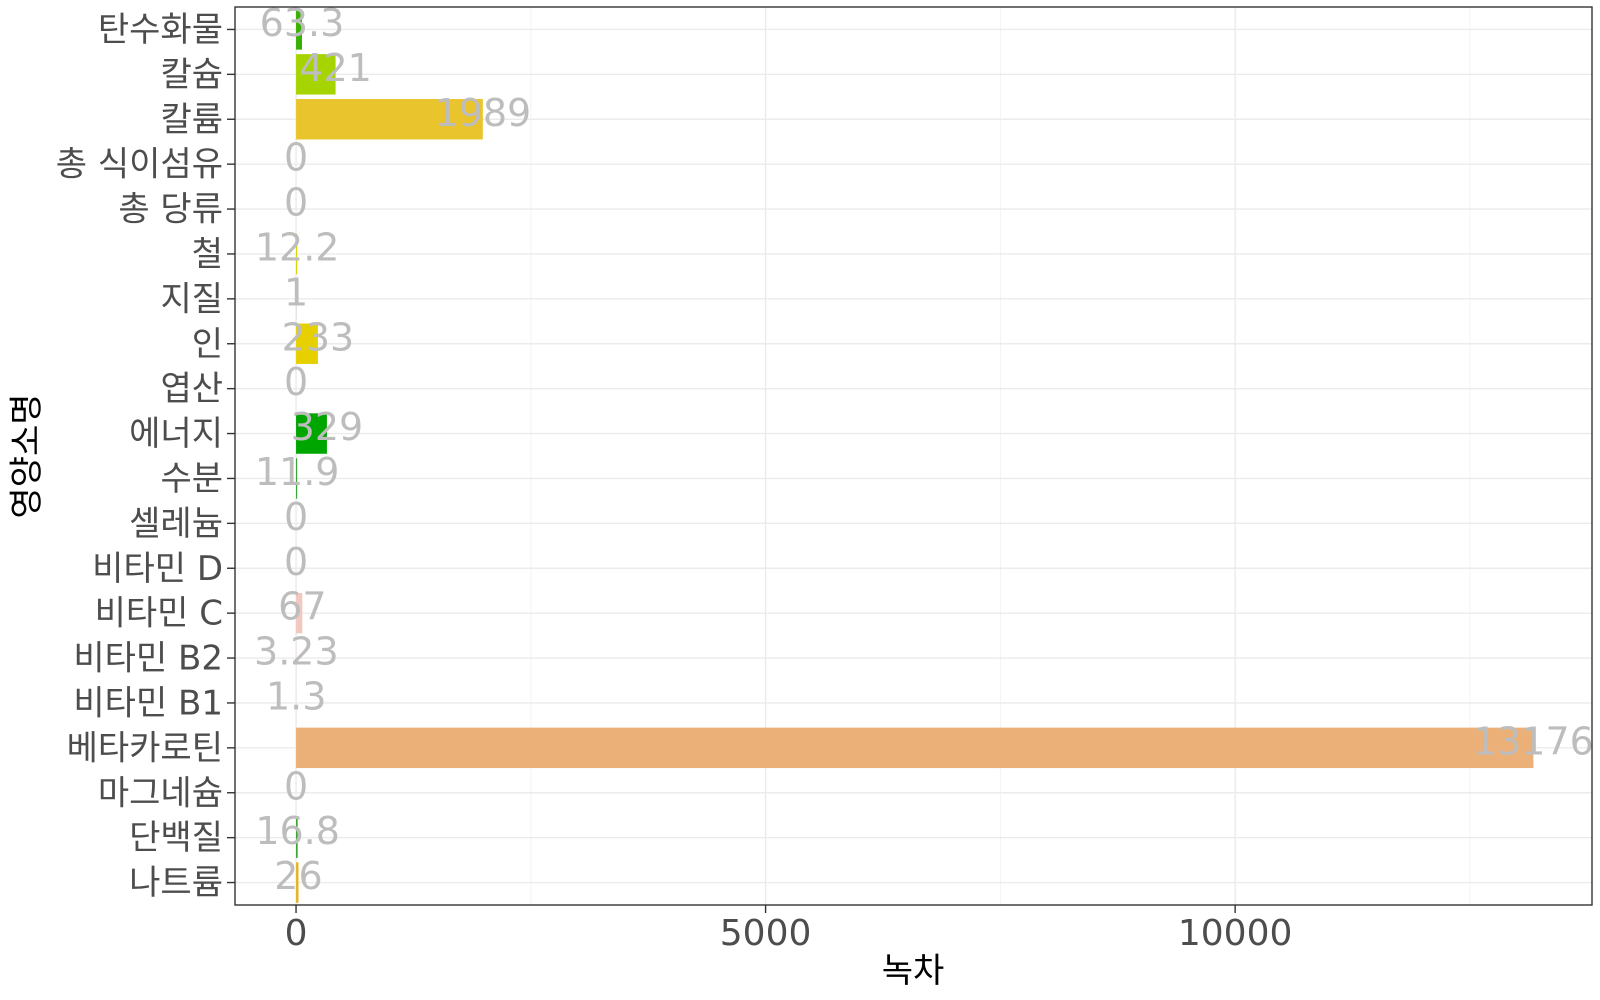 The height and width of the screenshot is (1000, 1600). What do you see at coordinates (176, 434) in the screenshot?
I see `y-tick-label: 에너지` at bounding box center [176, 434].